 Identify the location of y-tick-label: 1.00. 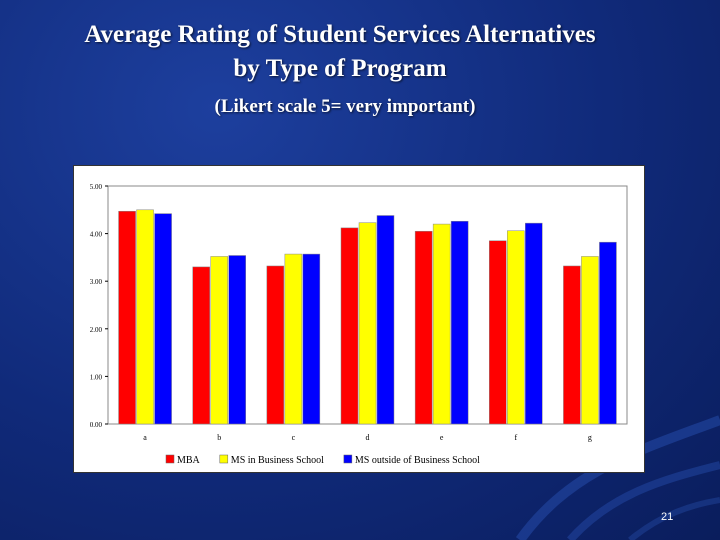
(96, 377).